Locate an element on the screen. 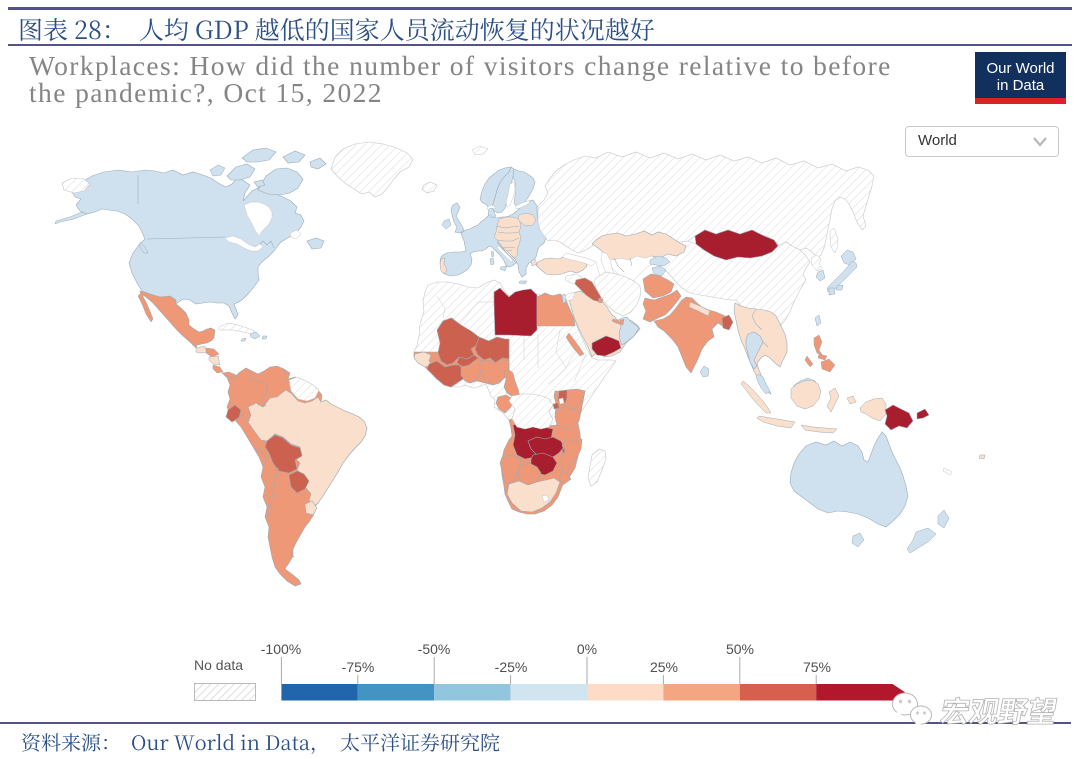 Image resolution: width=1080 pixels, height=759 pixels. svg-text: -75% is located at coordinates (358, 667).